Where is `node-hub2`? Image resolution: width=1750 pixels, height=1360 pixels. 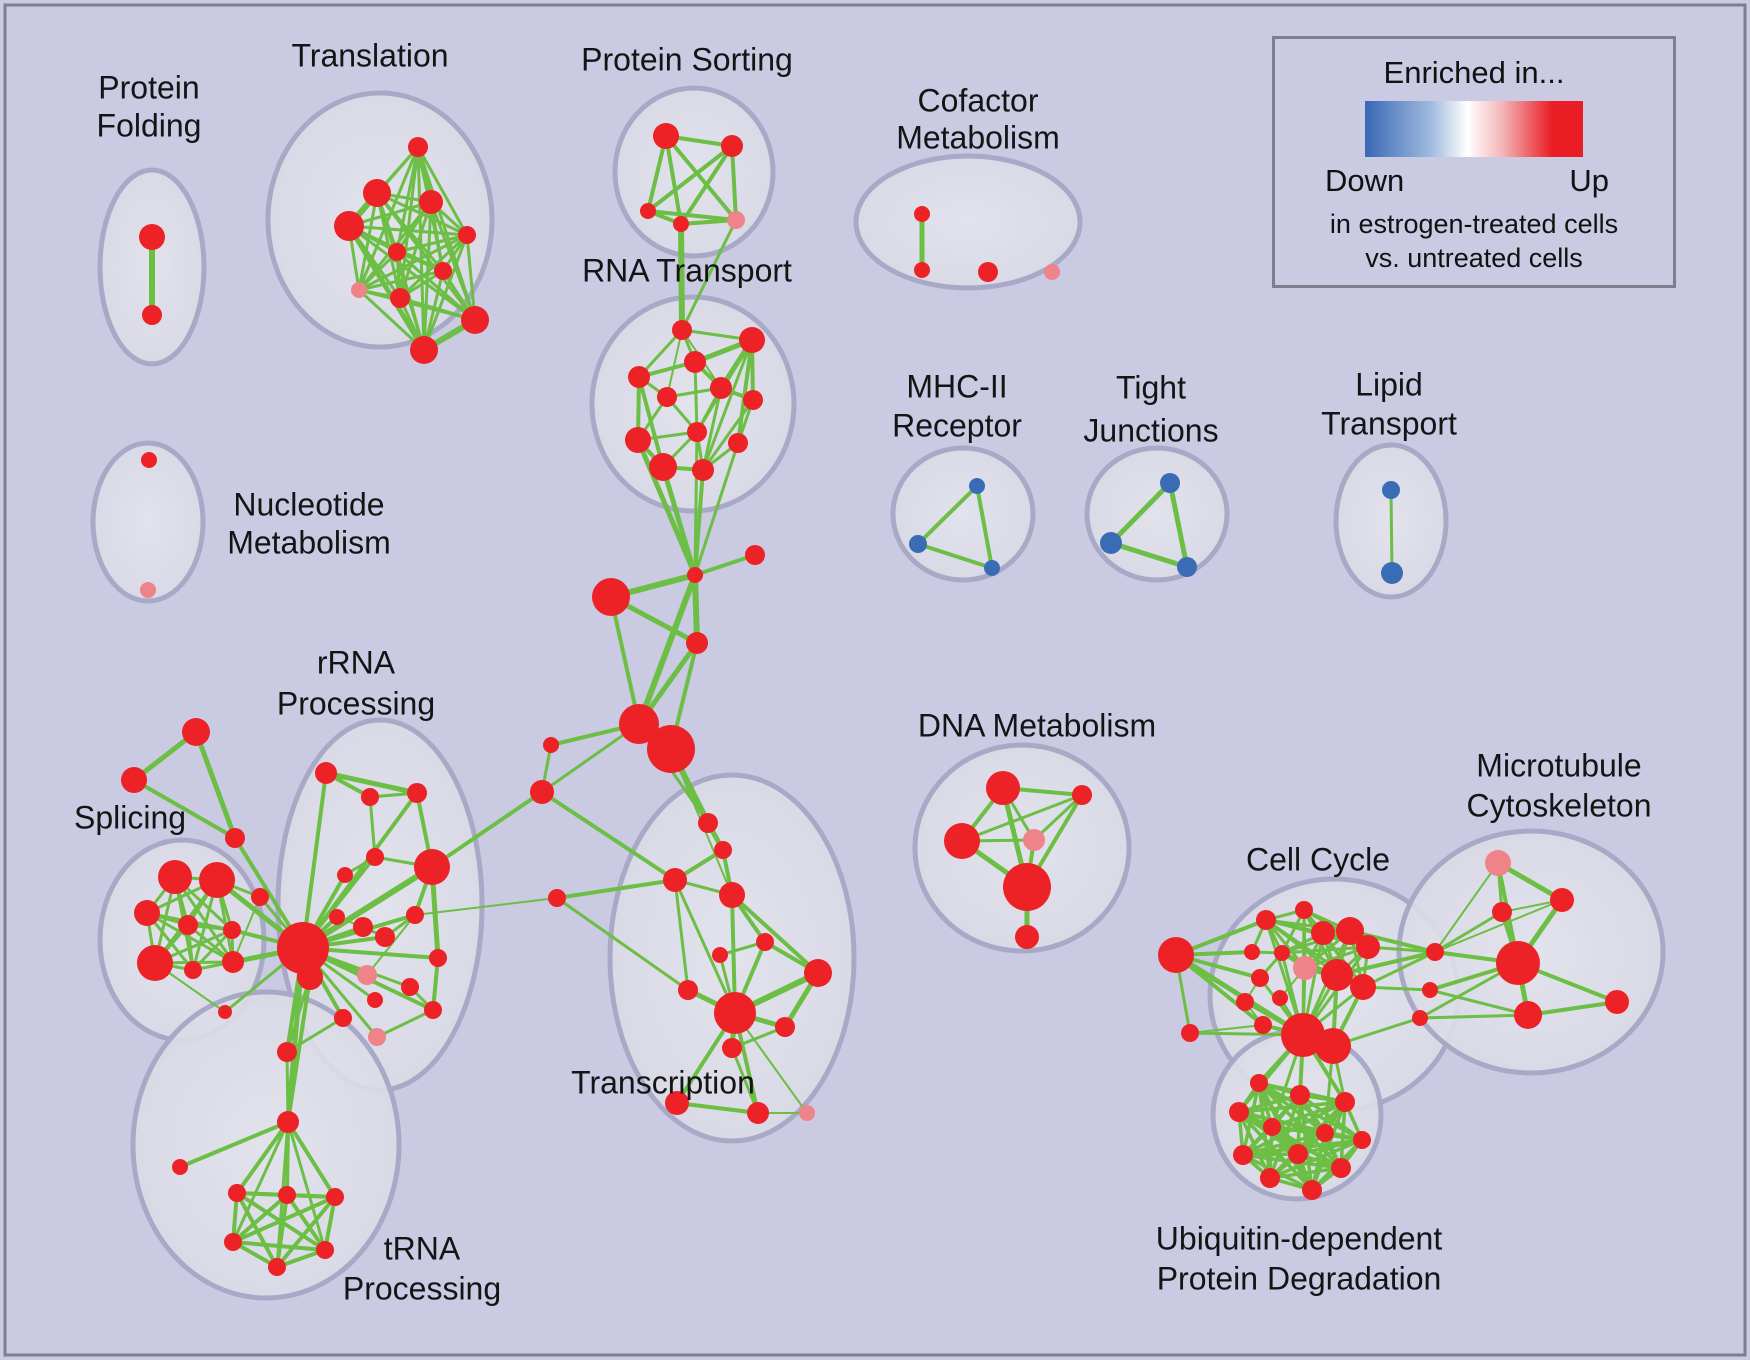 node-hub2 is located at coordinates (310, 977).